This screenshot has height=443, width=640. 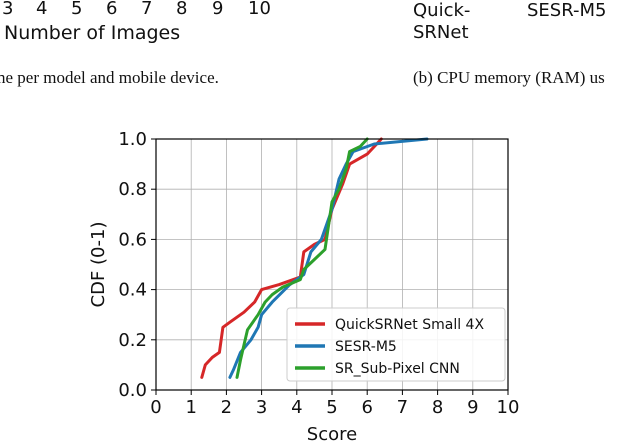 I want to click on x-axis-label: Score, so click(x=332, y=433).